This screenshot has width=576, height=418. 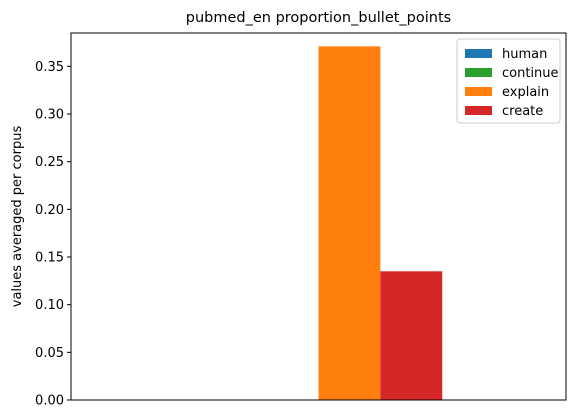 What do you see at coordinates (478, 110) in the screenshot?
I see `legend-swatch-create` at bounding box center [478, 110].